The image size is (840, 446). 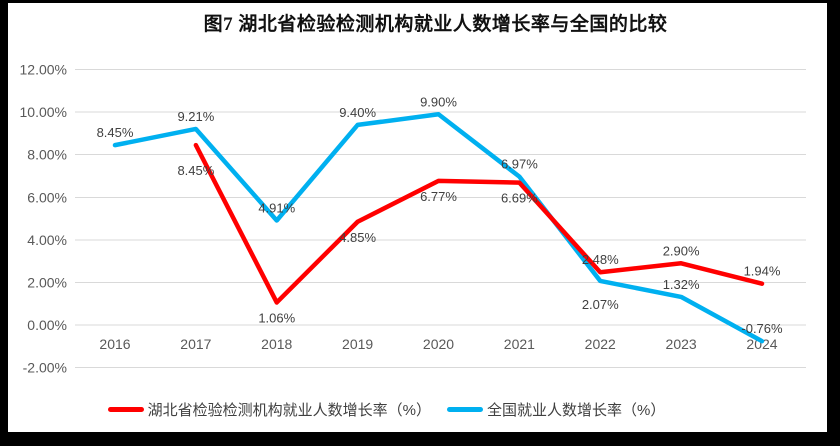 I want to click on chart-title: 图7 湖北省检验检测机构就业人数增长率与全国的比较, so click(x=435, y=24).